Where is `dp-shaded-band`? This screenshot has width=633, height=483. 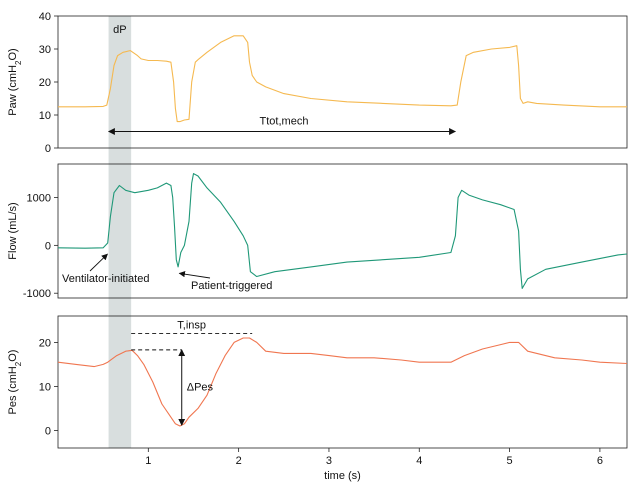 dp-shaded-band is located at coordinates (120, 232).